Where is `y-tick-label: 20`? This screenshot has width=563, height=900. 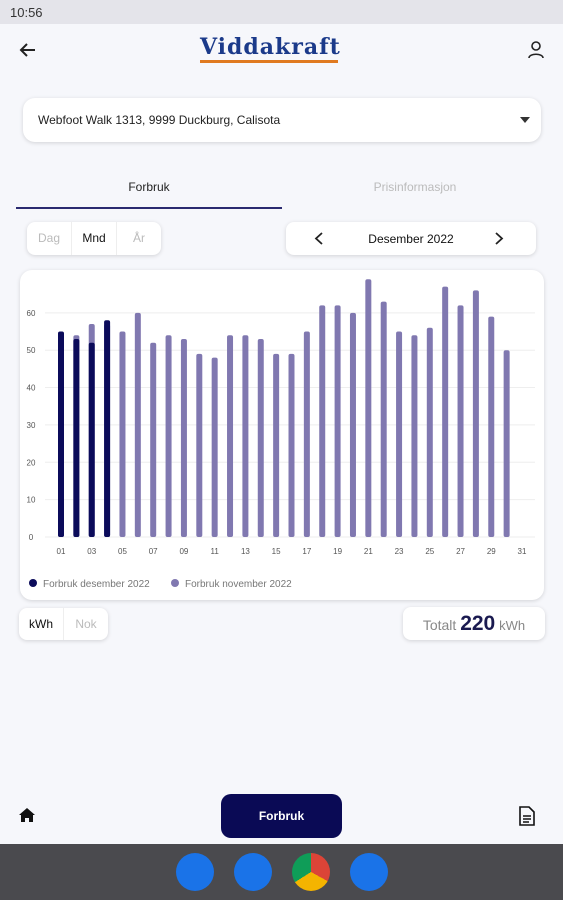 y-tick-label: 20 is located at coordinates (31, 462).